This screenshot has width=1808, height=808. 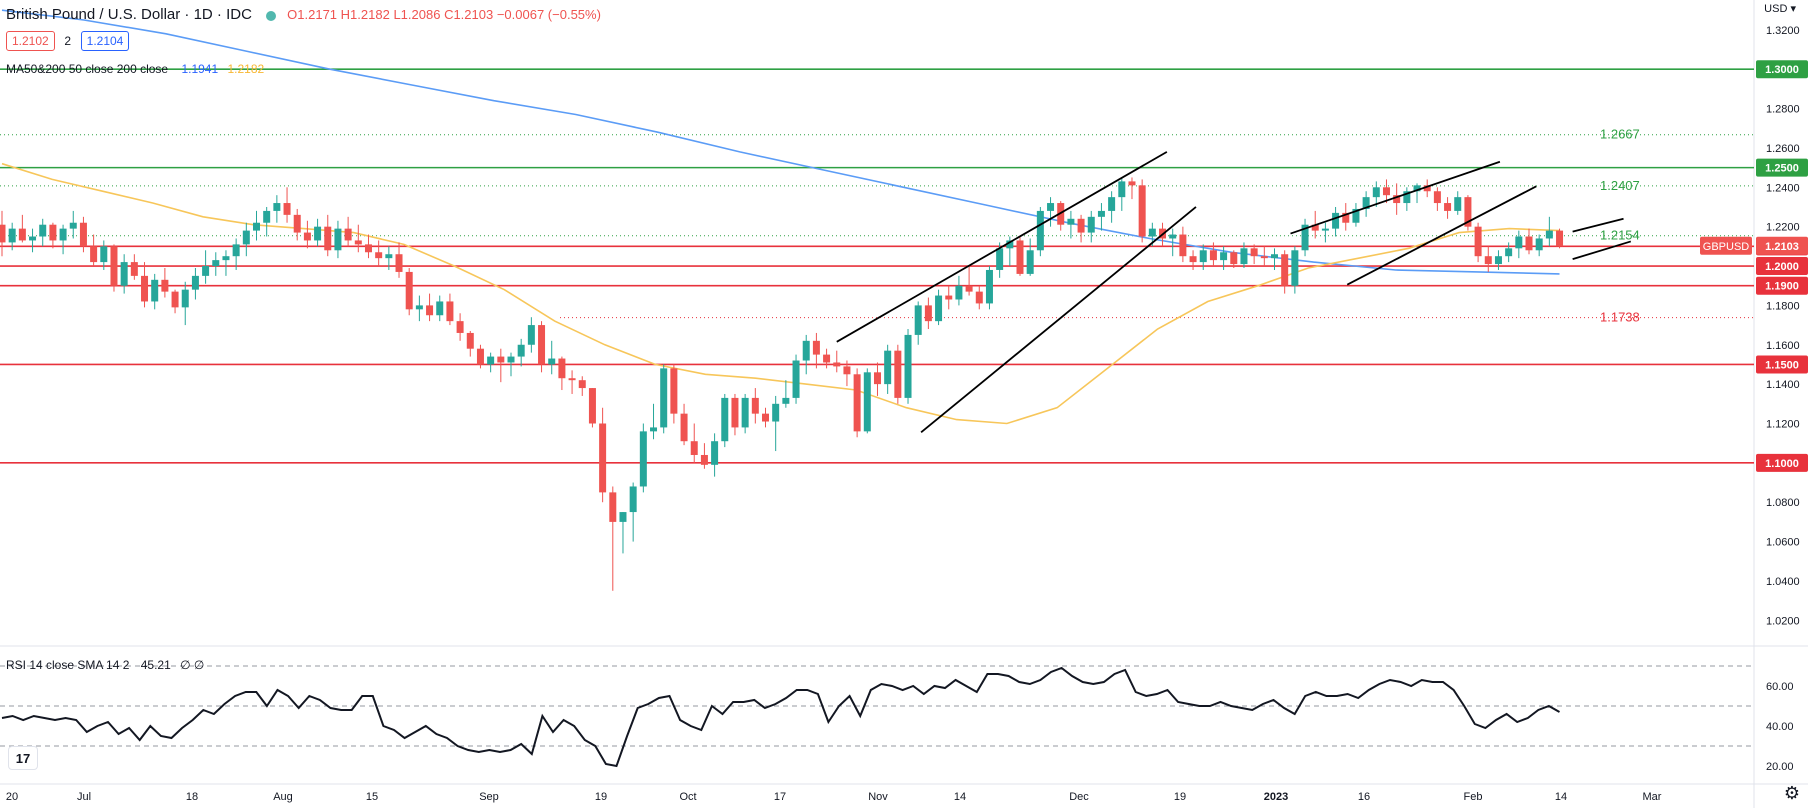 I want to click on sell-price-button: 1.2102, so click(x=30, y=41).